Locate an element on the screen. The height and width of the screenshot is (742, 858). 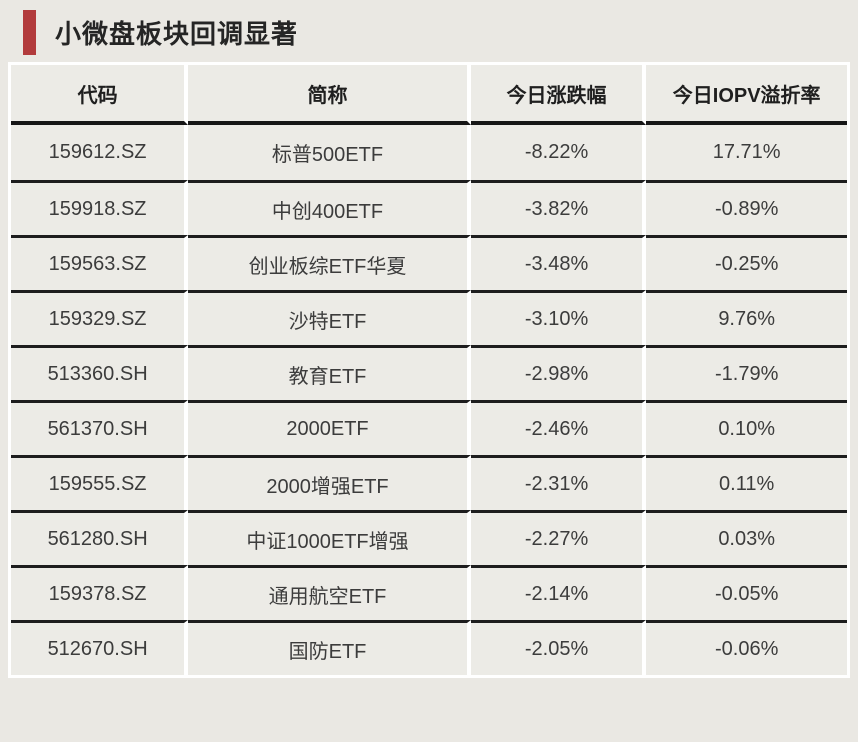
table-row: 159563.SZ 创业板综ETF华夏 -3.48% -0.25% is located at coordinates (429, 262).